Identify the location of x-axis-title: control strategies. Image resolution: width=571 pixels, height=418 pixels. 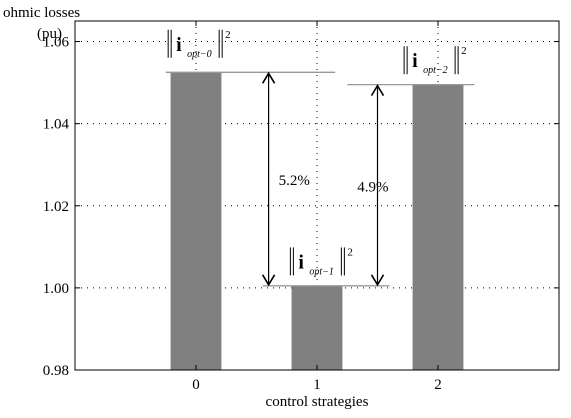
(317, 402).